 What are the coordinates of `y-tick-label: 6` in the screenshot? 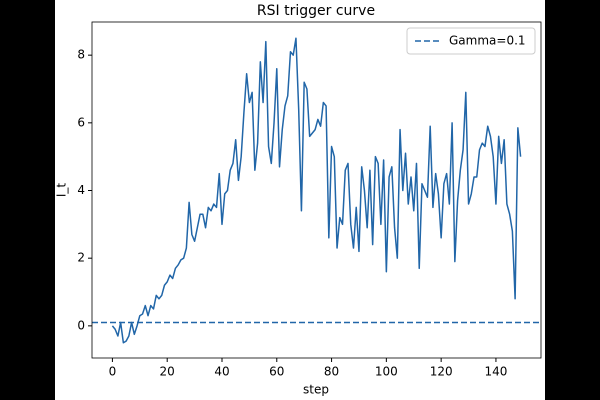 It's located at (81, 122).